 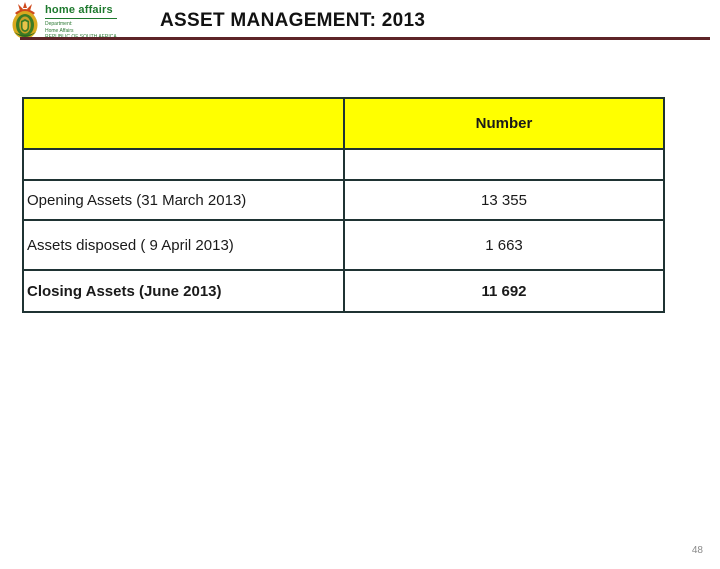 What do you see at coordinates (504, 200) in the screenshot?
I see `table-cell-value: 13 355` at bounding box center [504, 200].